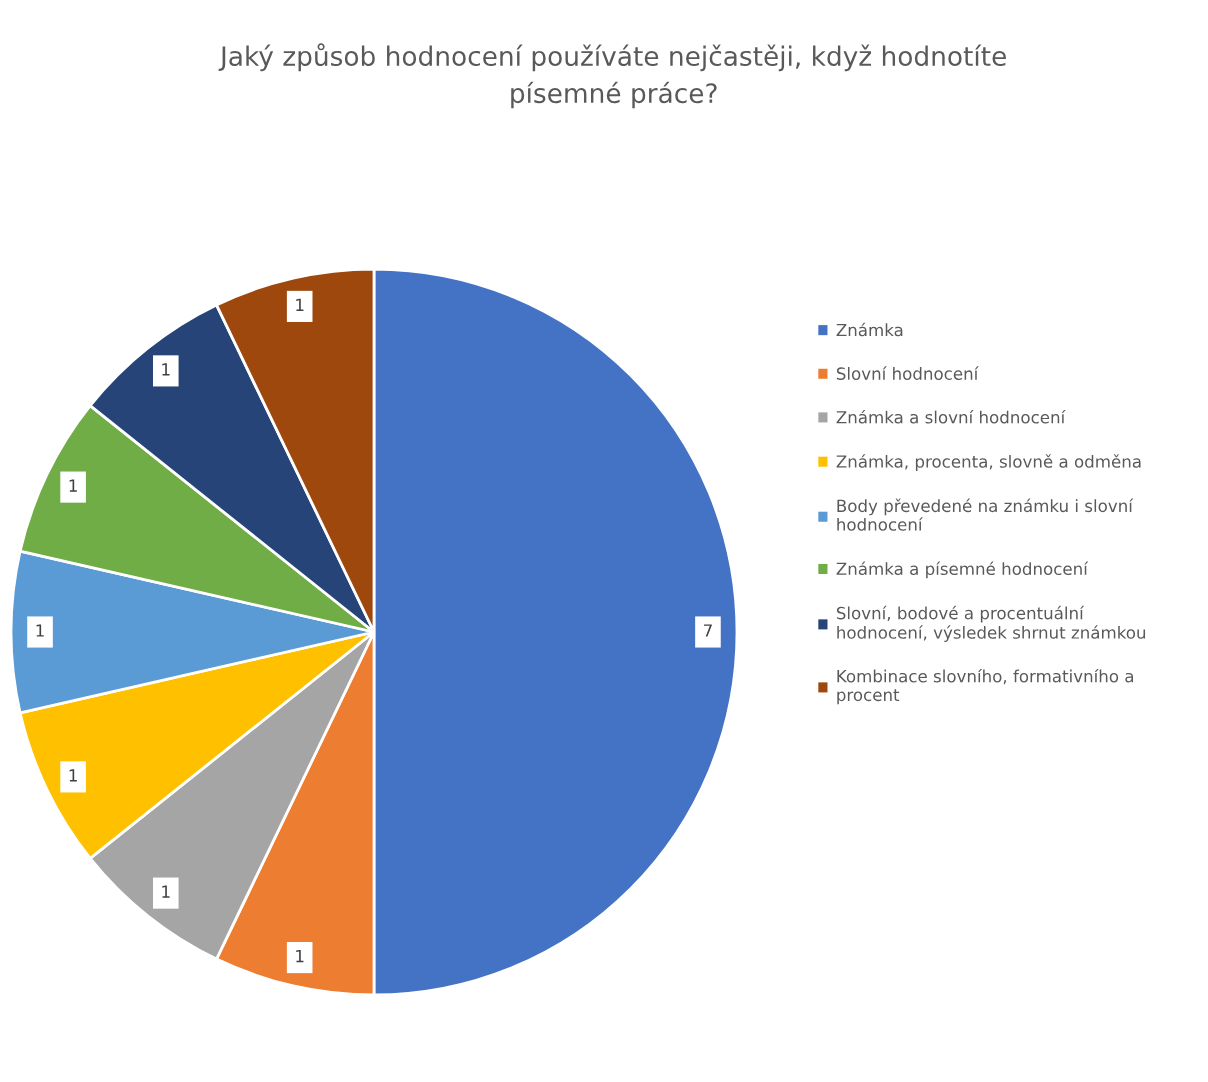 The width and height of the screenshot is (1208, 1082). Describe the element at coordinates (951, 416) in the screenshot. I see `legend-label: Známka a slovní hodnocení` at that location.